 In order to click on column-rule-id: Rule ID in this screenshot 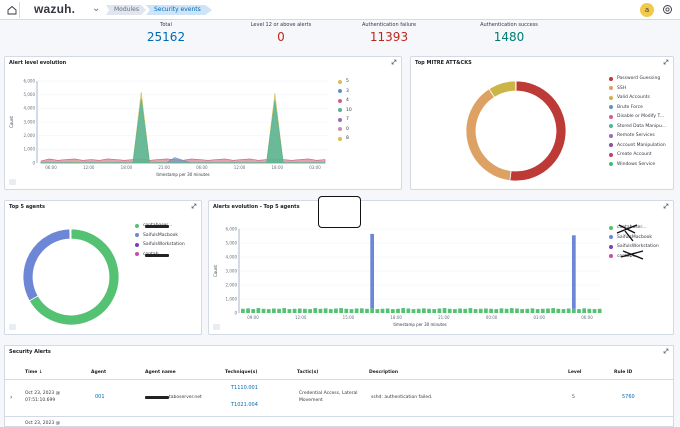, I will do `click(623, 372)`.